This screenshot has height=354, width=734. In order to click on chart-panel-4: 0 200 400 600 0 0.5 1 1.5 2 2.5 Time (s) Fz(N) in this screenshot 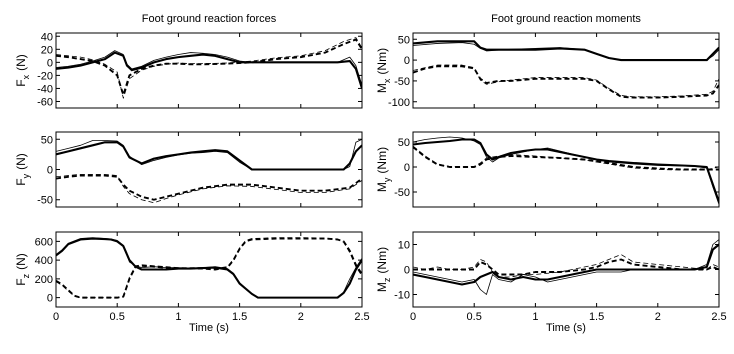, I will do `click(192, 282)`.